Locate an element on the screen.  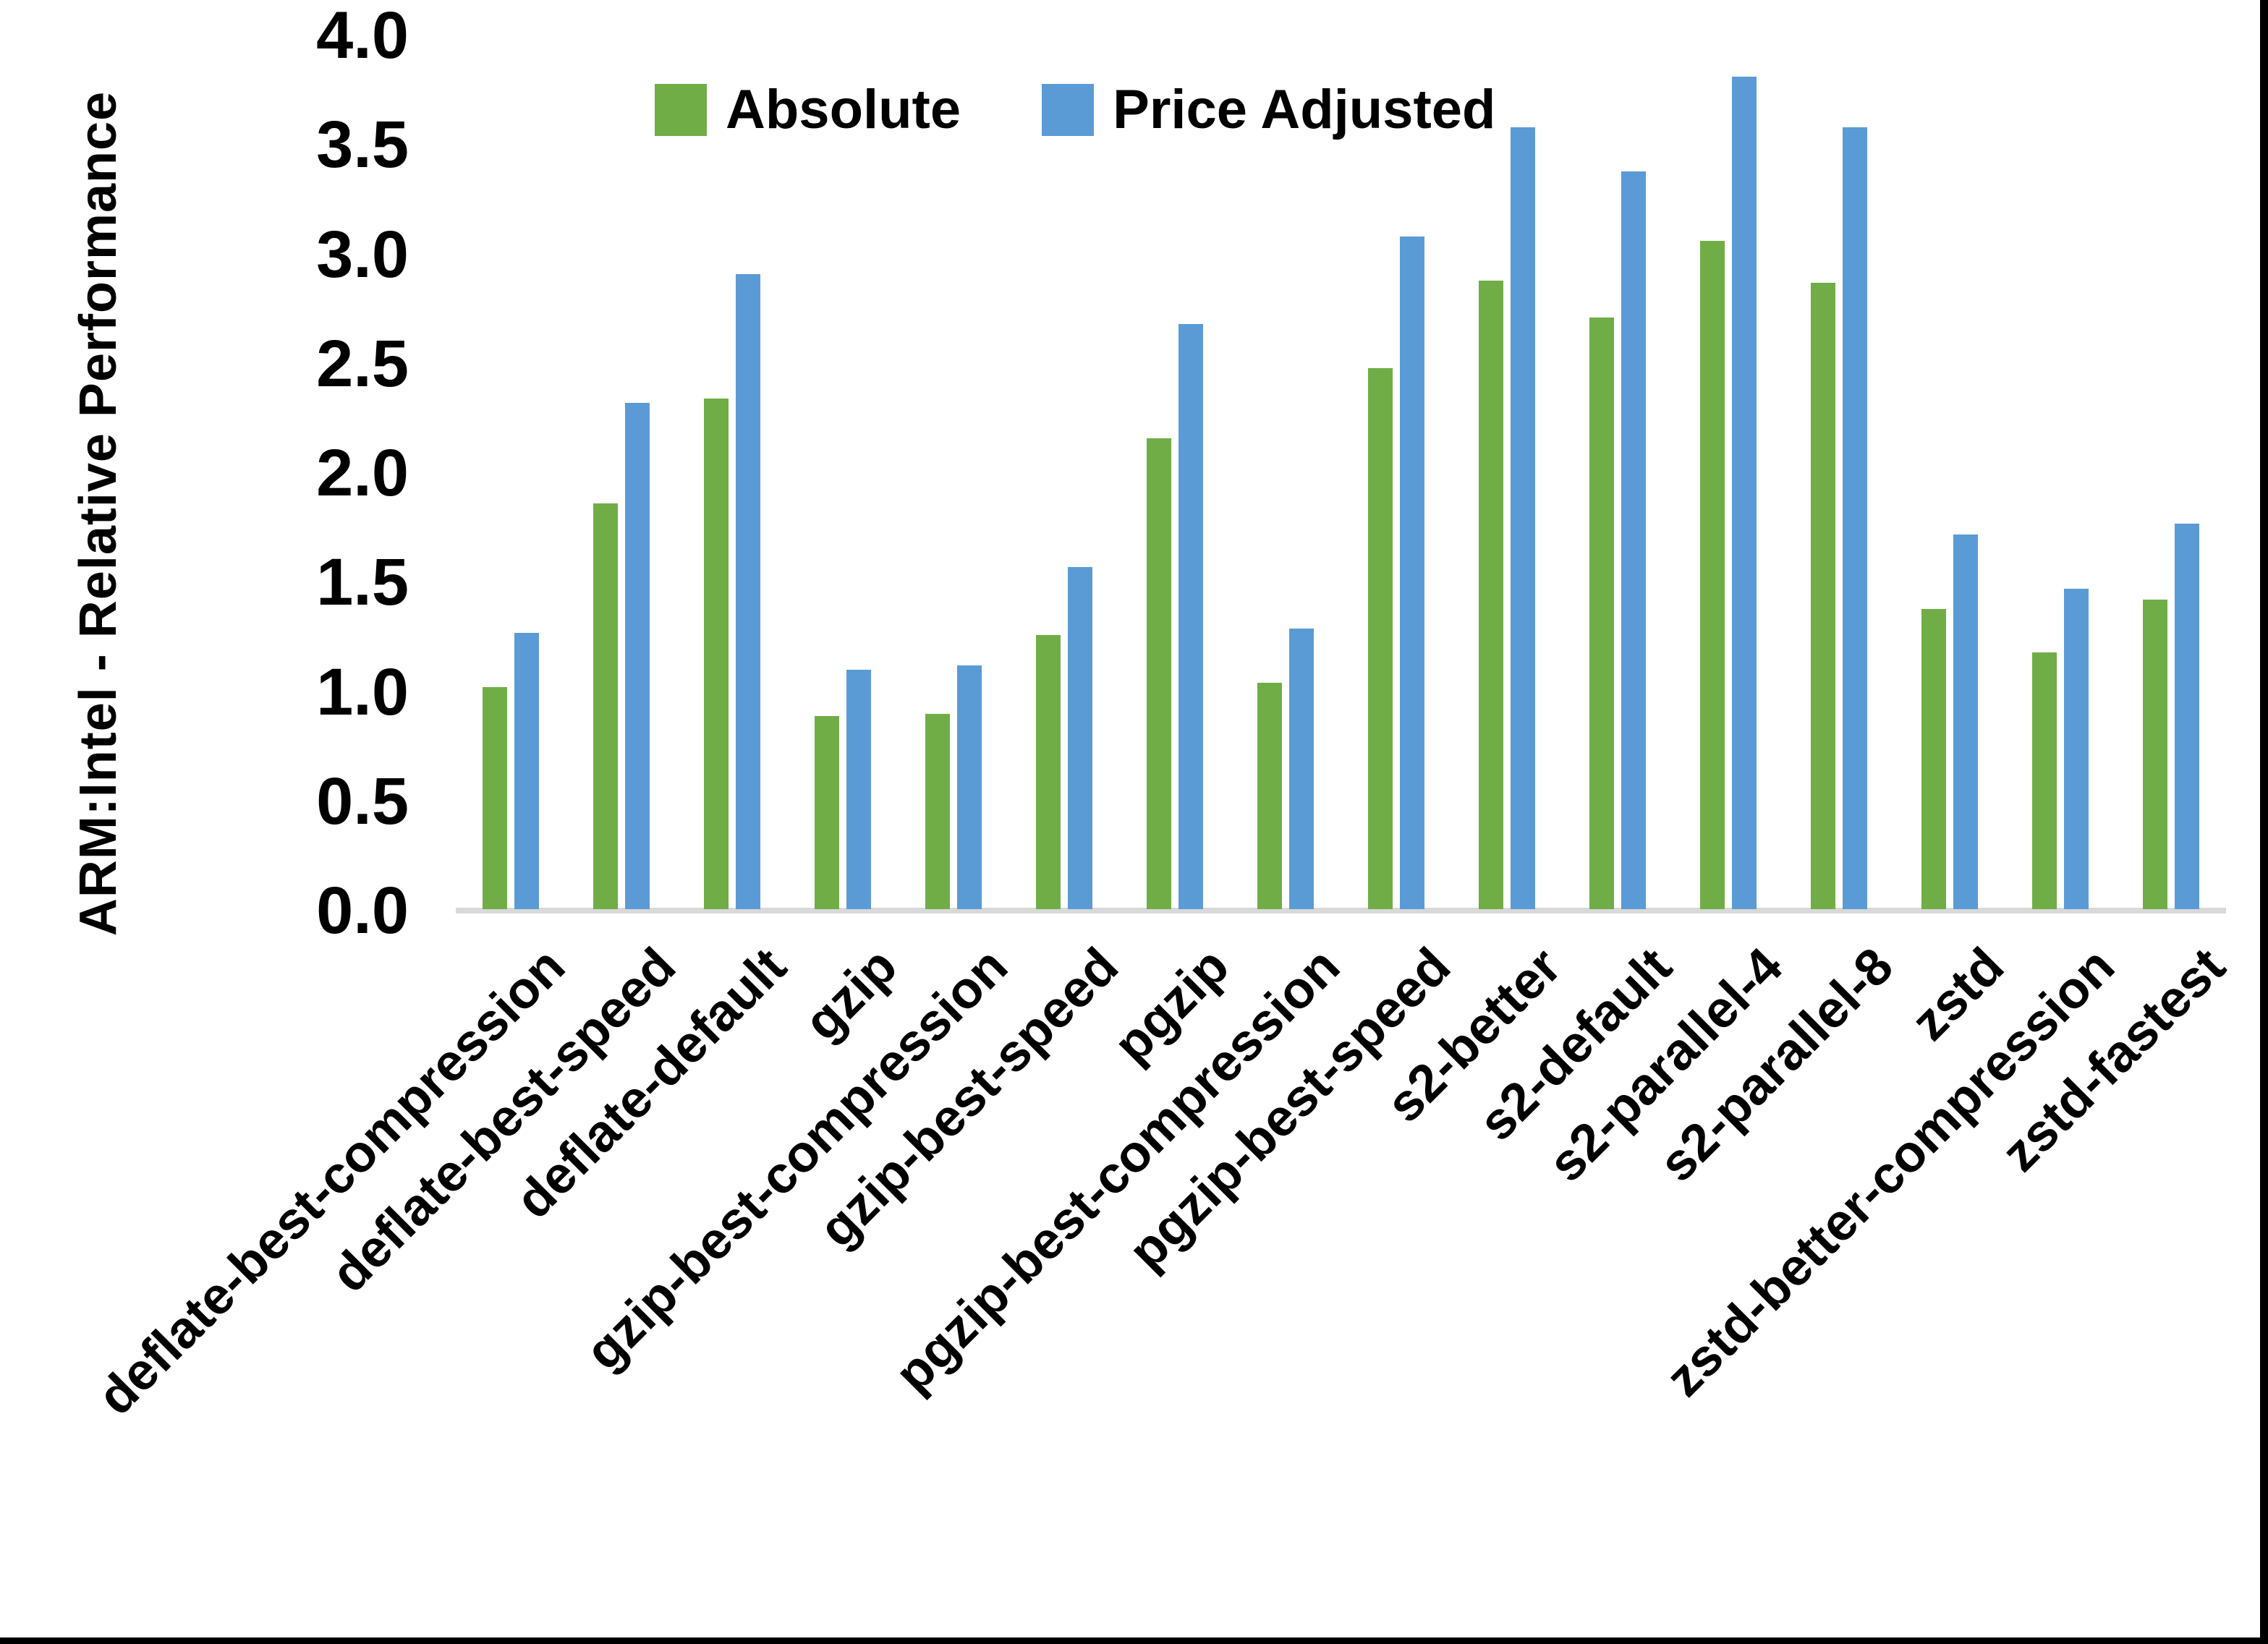
bar-price-adjusted-pgzip-best-speed is located at coordinates (1412, 573).